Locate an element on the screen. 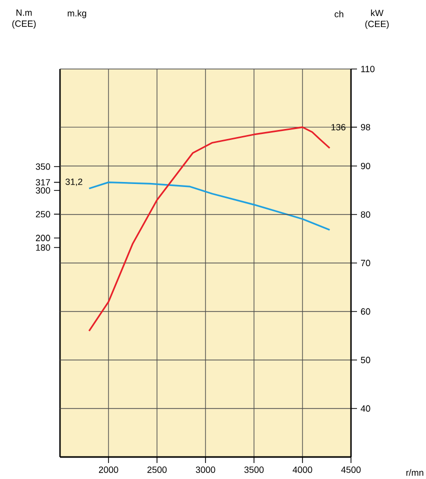 Image resolution: width=426 pixels, height=479 pixels. y2-tick-label: 80 is located at coordinates (365, 214).